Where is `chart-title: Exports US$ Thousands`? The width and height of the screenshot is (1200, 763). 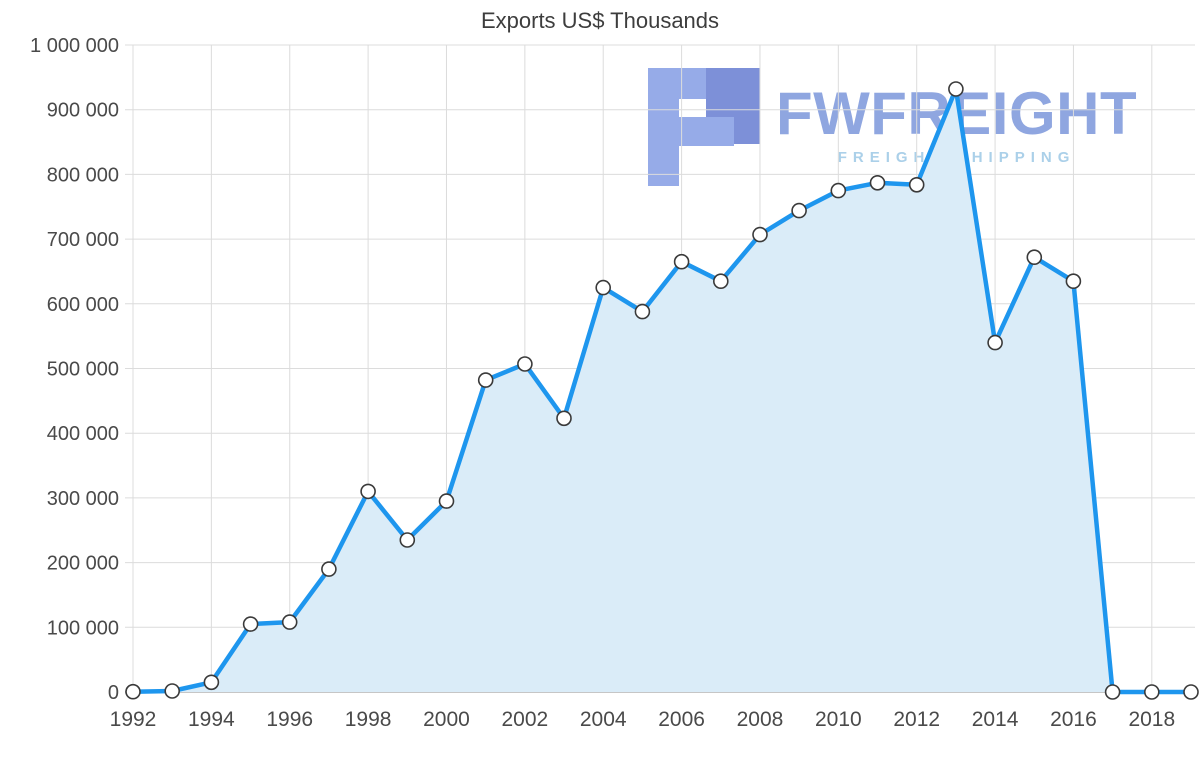
chart-title: Exports US$ Thousands is located at coordinates (600, 20).